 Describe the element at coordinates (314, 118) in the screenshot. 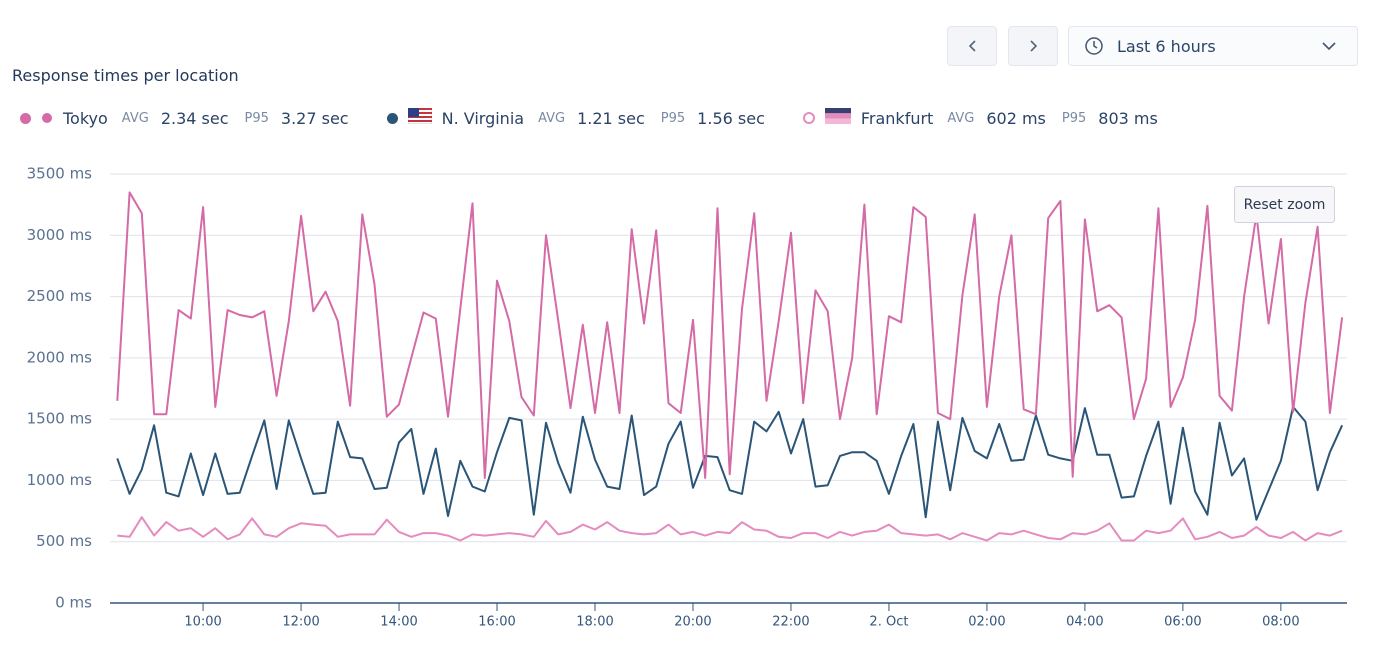

I see `p95-value: 3.27 sec` at that location.